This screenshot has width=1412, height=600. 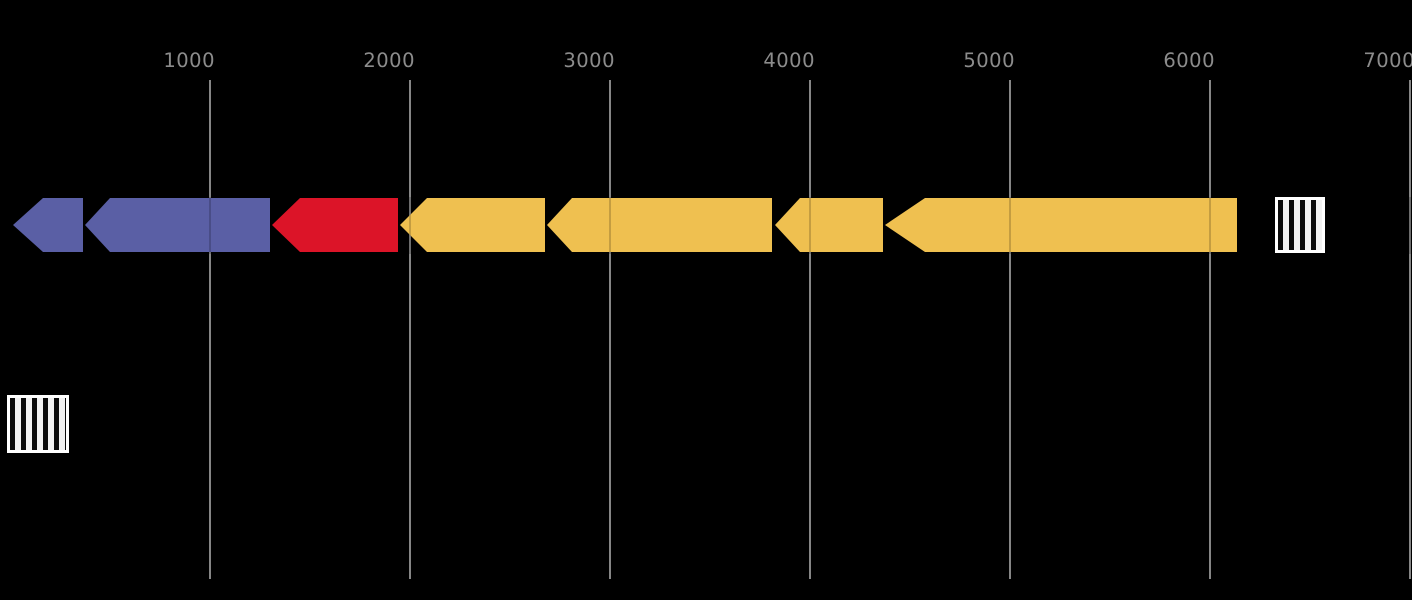 What do you see at coordinates (389, 60) in the screenshot?
I see `axis-tick-label: 2000` at bounding box center [389, 60].